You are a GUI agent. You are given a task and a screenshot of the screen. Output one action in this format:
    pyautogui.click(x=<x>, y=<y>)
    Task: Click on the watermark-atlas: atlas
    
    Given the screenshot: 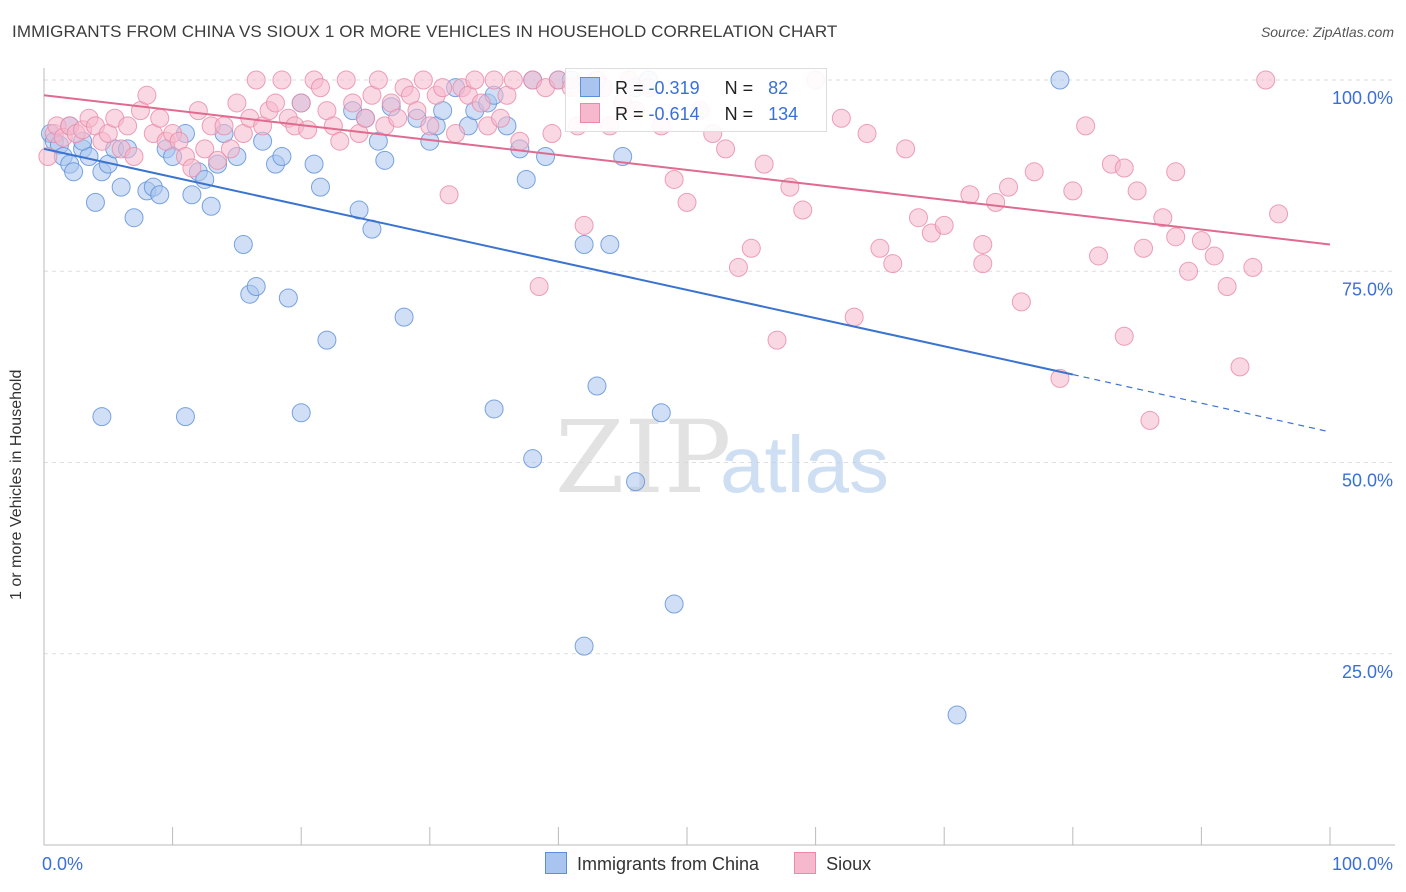 What is the action you would take?
    pyautogui.click(x=804, y=464)
    